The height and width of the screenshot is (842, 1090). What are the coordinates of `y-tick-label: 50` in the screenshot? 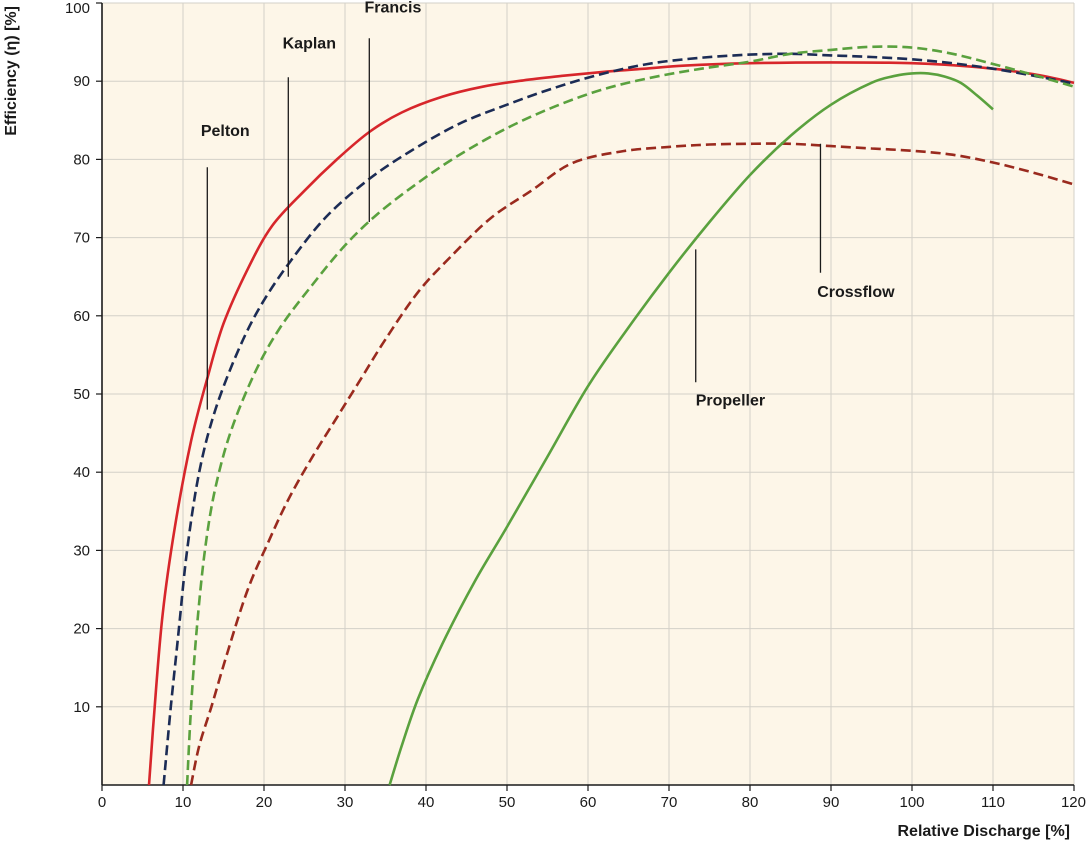 It's located at (81, 394).